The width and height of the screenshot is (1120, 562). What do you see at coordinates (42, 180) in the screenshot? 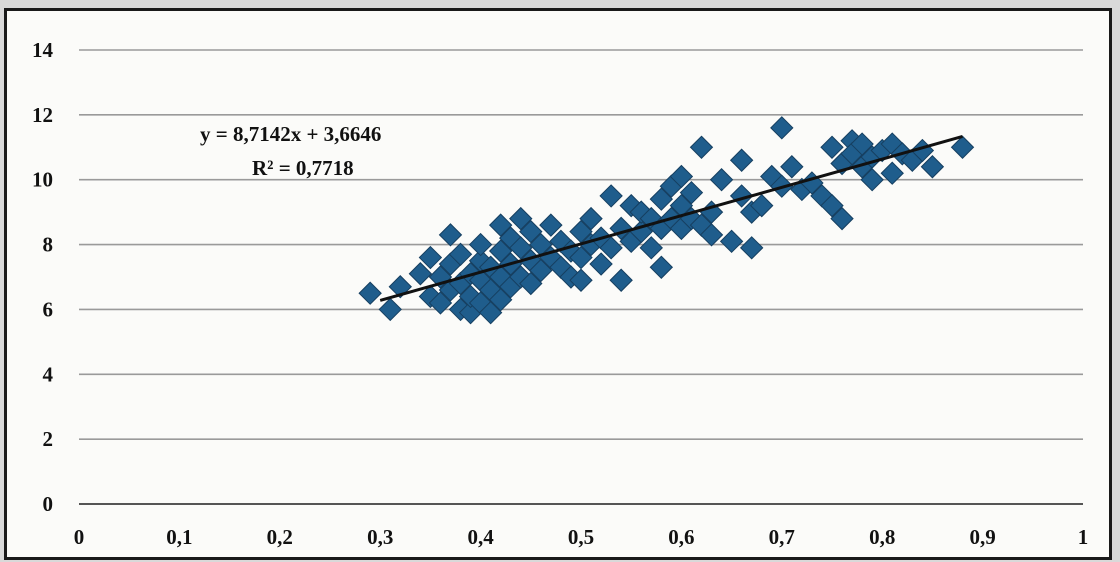
I see `y-tick-label: 10` at bounding box center [42, 180].